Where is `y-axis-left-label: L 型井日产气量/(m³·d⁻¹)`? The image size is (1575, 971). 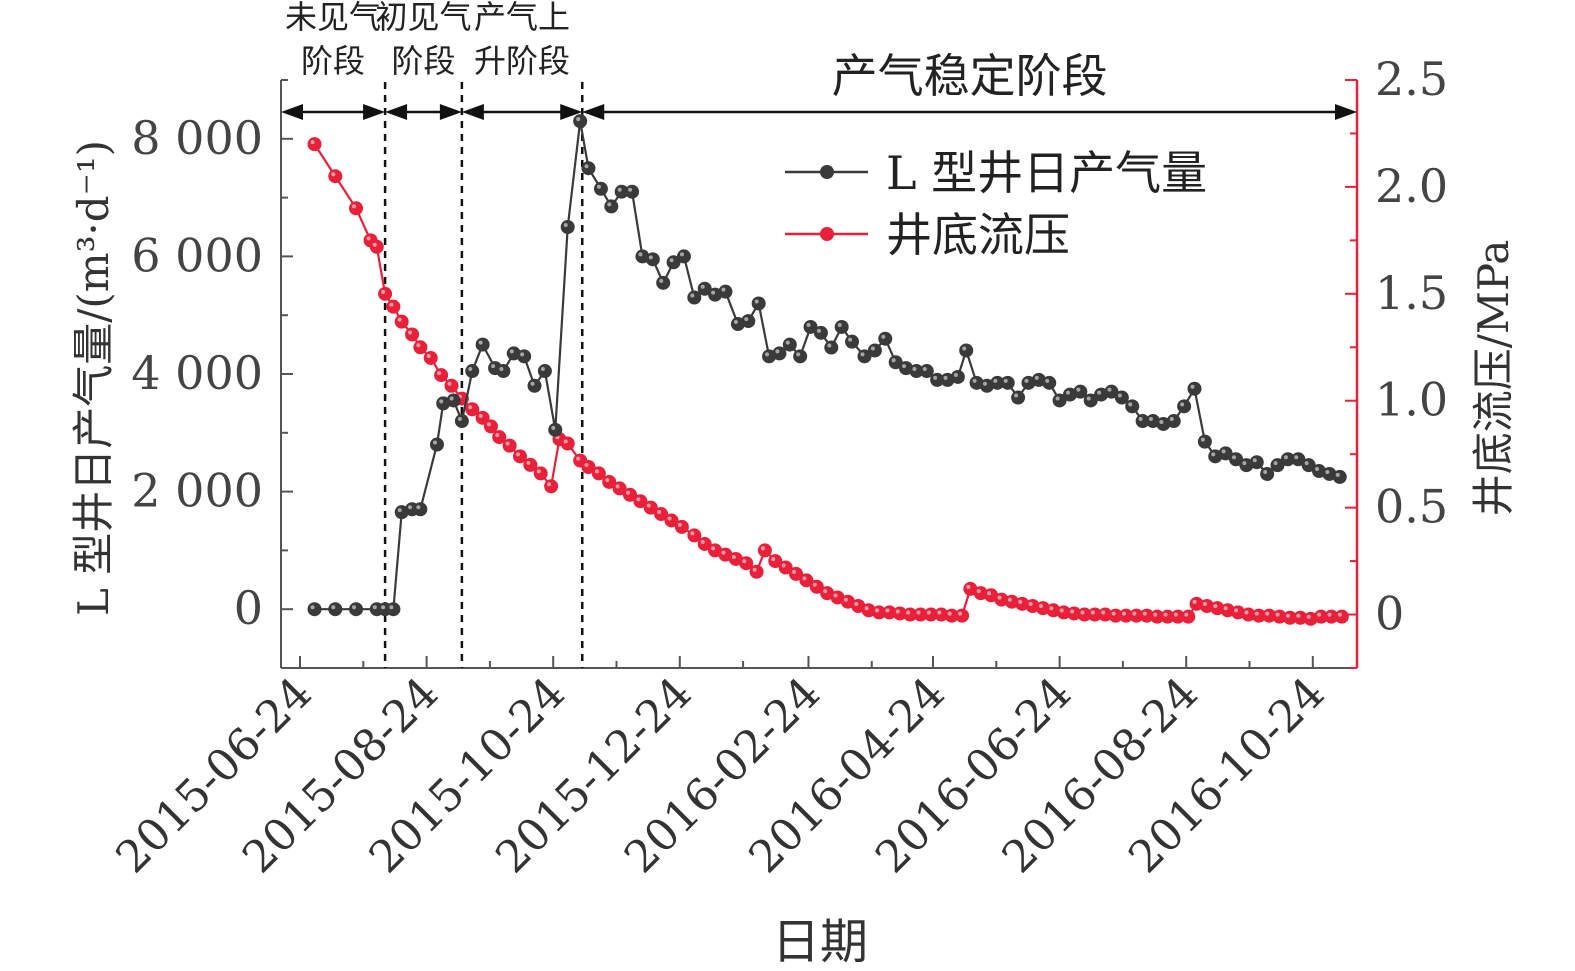
y-axis-left-label: L 型井日产气量/(m³·d⁻¹) is located at coordinates (93, 378).